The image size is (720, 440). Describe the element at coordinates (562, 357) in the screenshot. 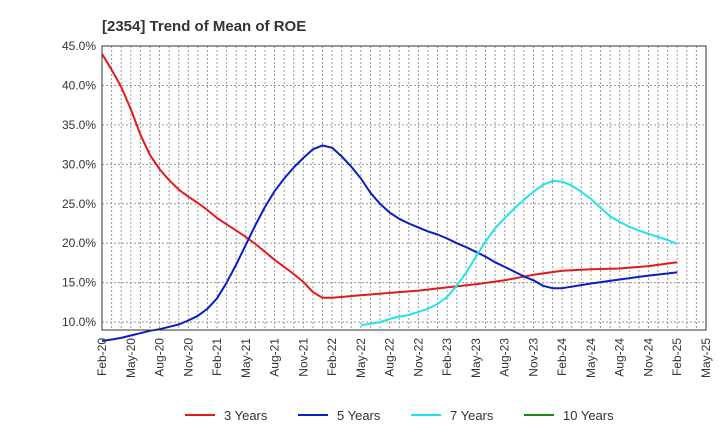

I see `x-tick-label: Feb-24` at that location.